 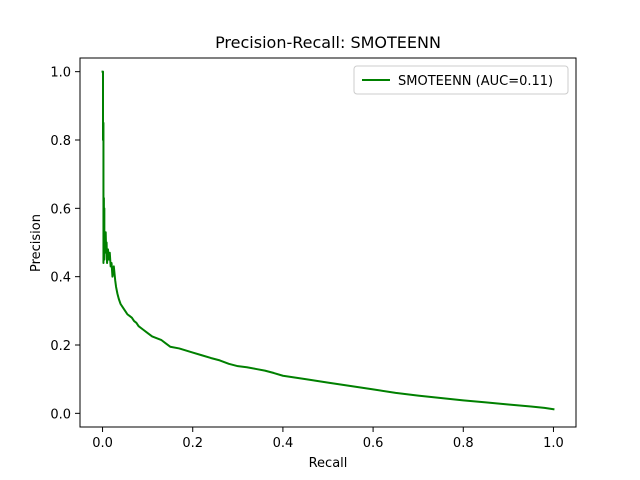 I want to click on y-tick-label: 0.8, so click(x=60, y=141).